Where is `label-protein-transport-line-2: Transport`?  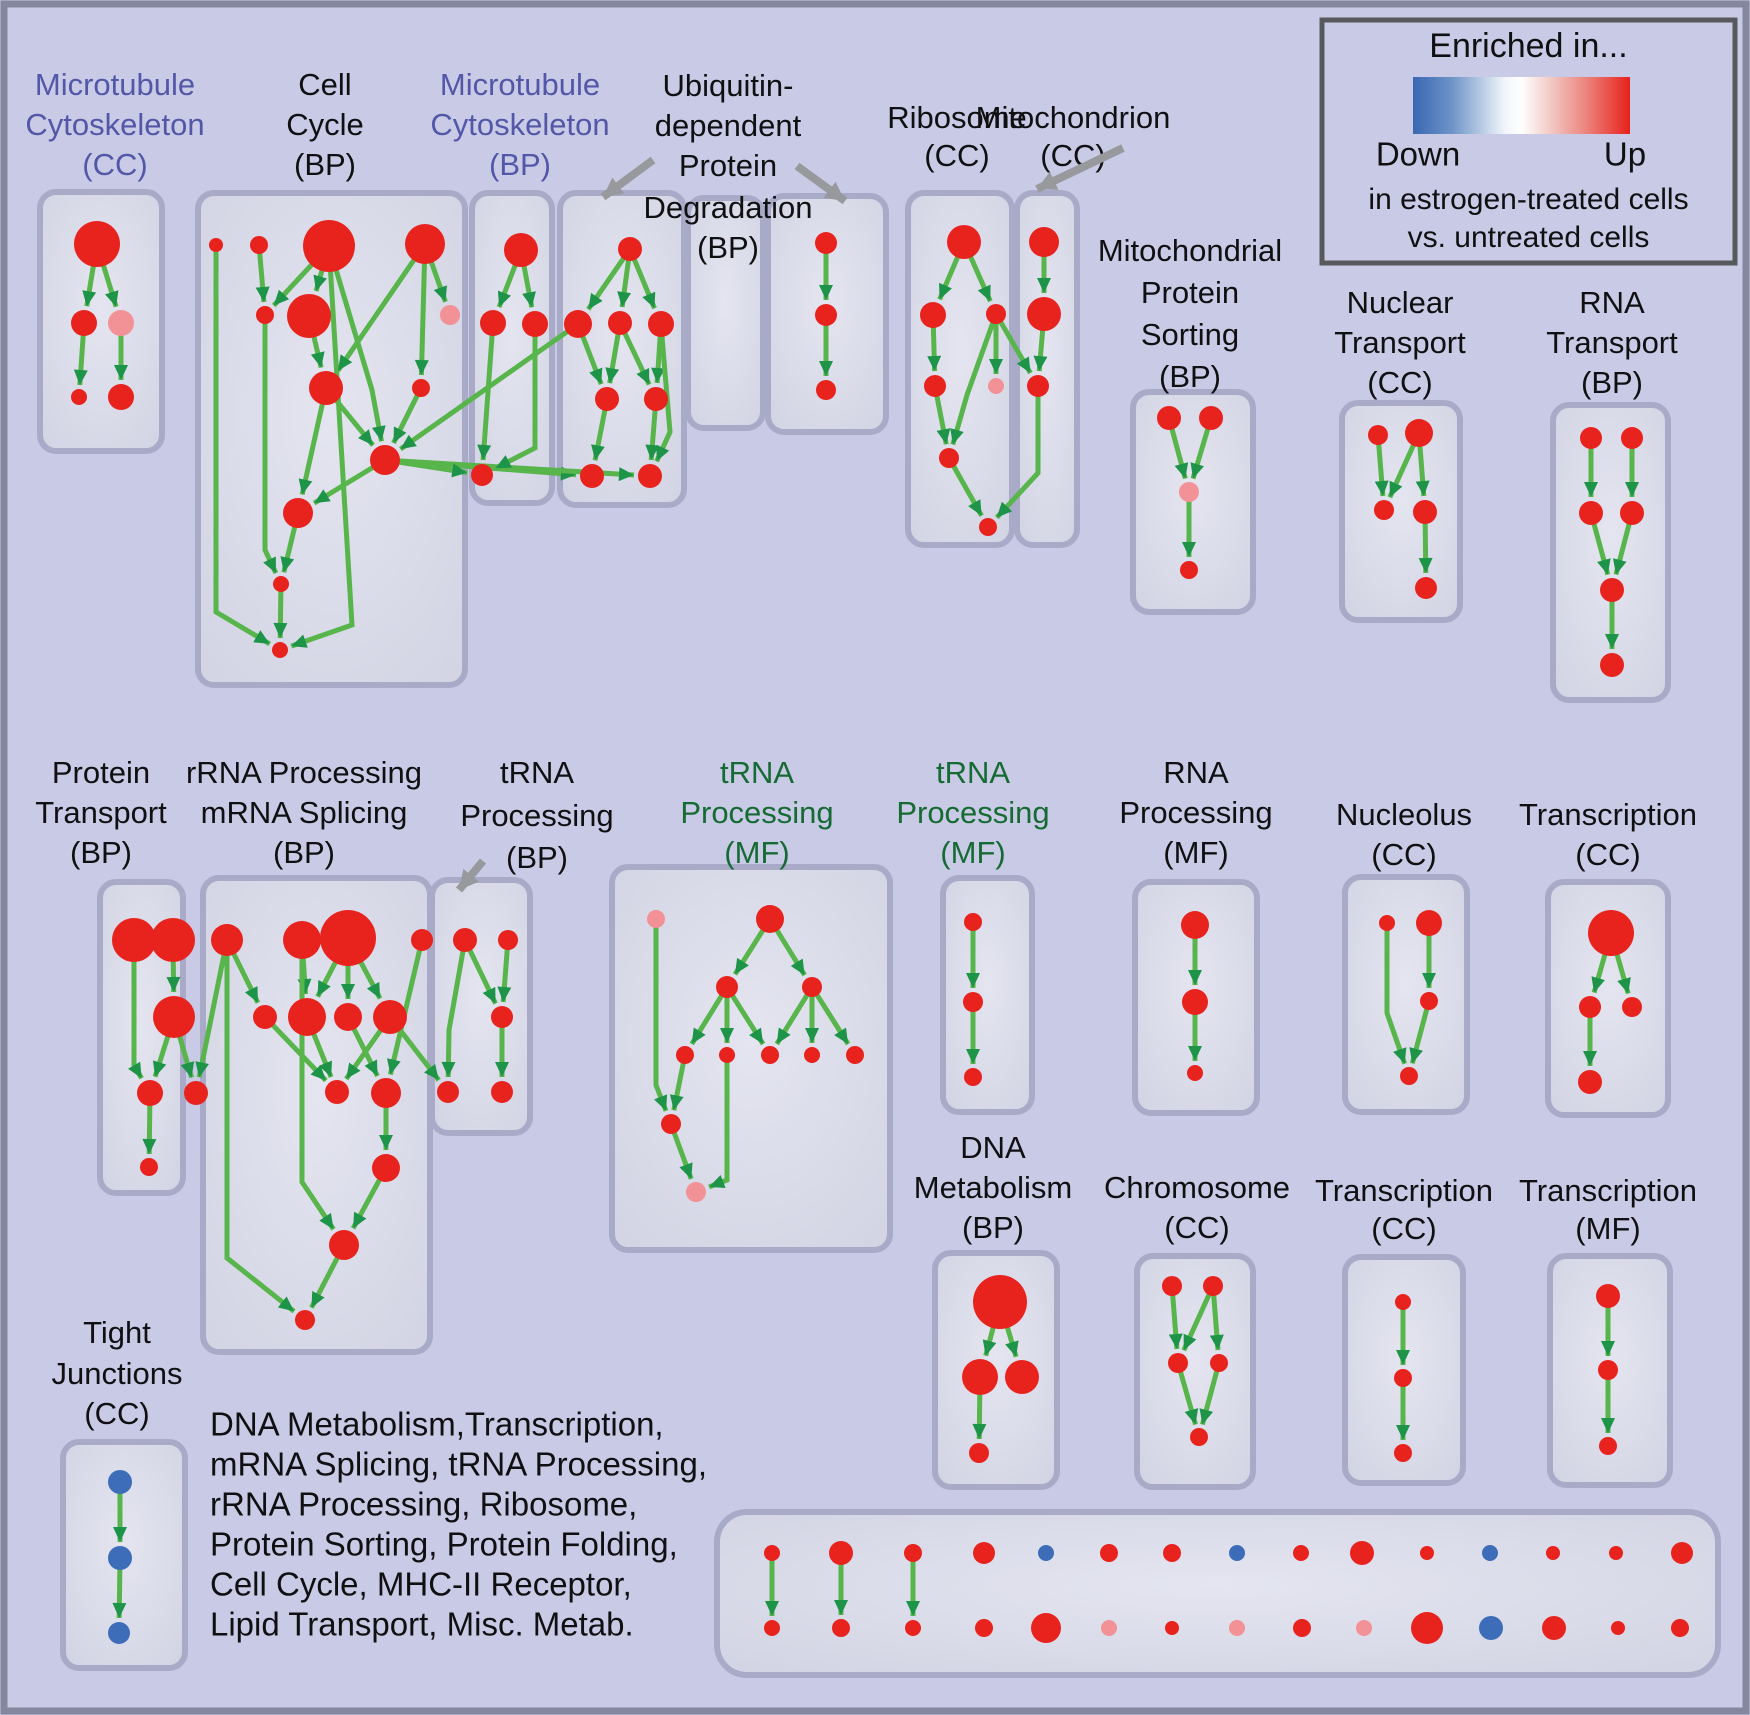 label-protein-transport-line-2: Transport is located at coordinates (101, 812).